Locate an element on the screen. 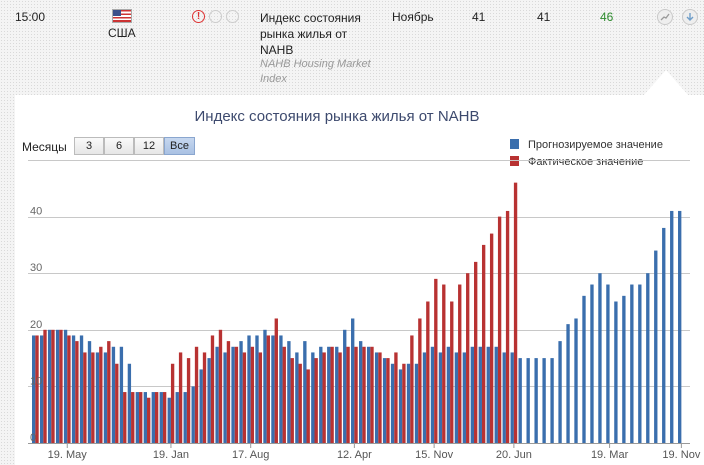 The height and width of the screenshot is (465, 704). event-country: США is located at coordinates (122, 33).